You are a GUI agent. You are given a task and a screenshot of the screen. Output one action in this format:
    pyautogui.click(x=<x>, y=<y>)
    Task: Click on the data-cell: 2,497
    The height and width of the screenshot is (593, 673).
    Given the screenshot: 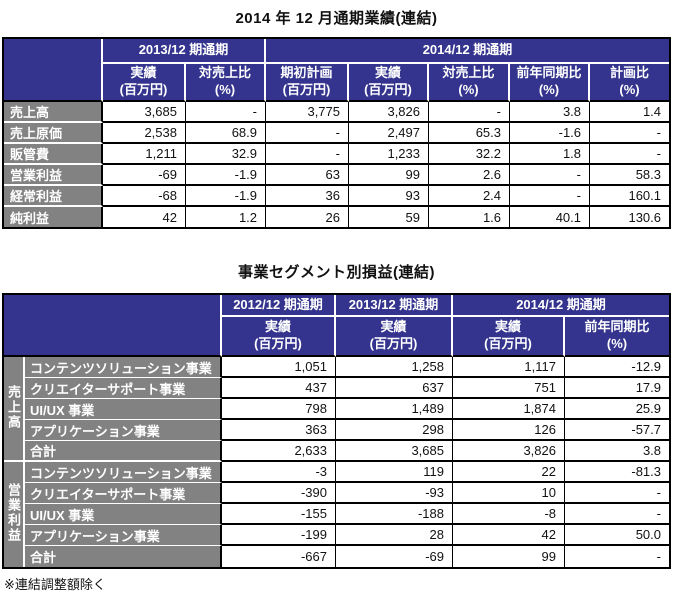 What is the action you would take?
    pyautogui.click(x=389, y=133)
    